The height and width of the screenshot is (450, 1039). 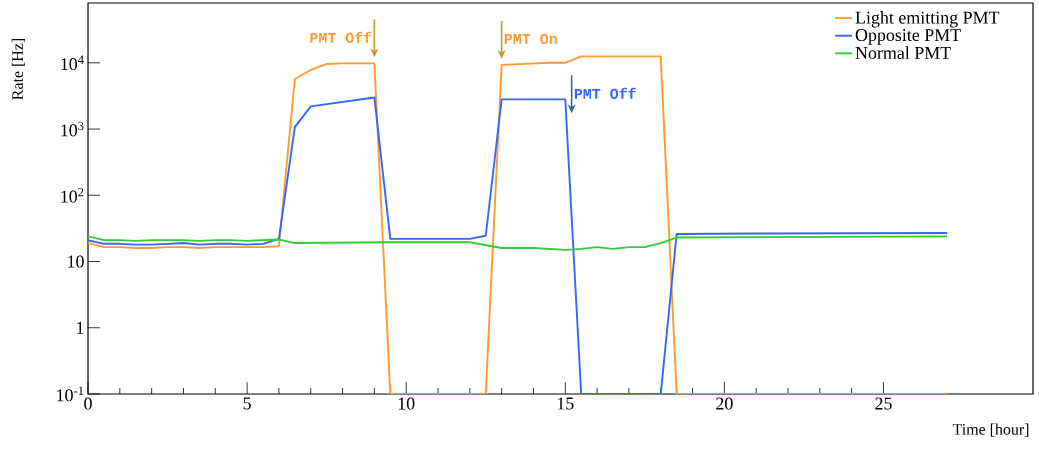 I want to click on y-tick-label: 10$^{2}$, so click(x=72, y=195).